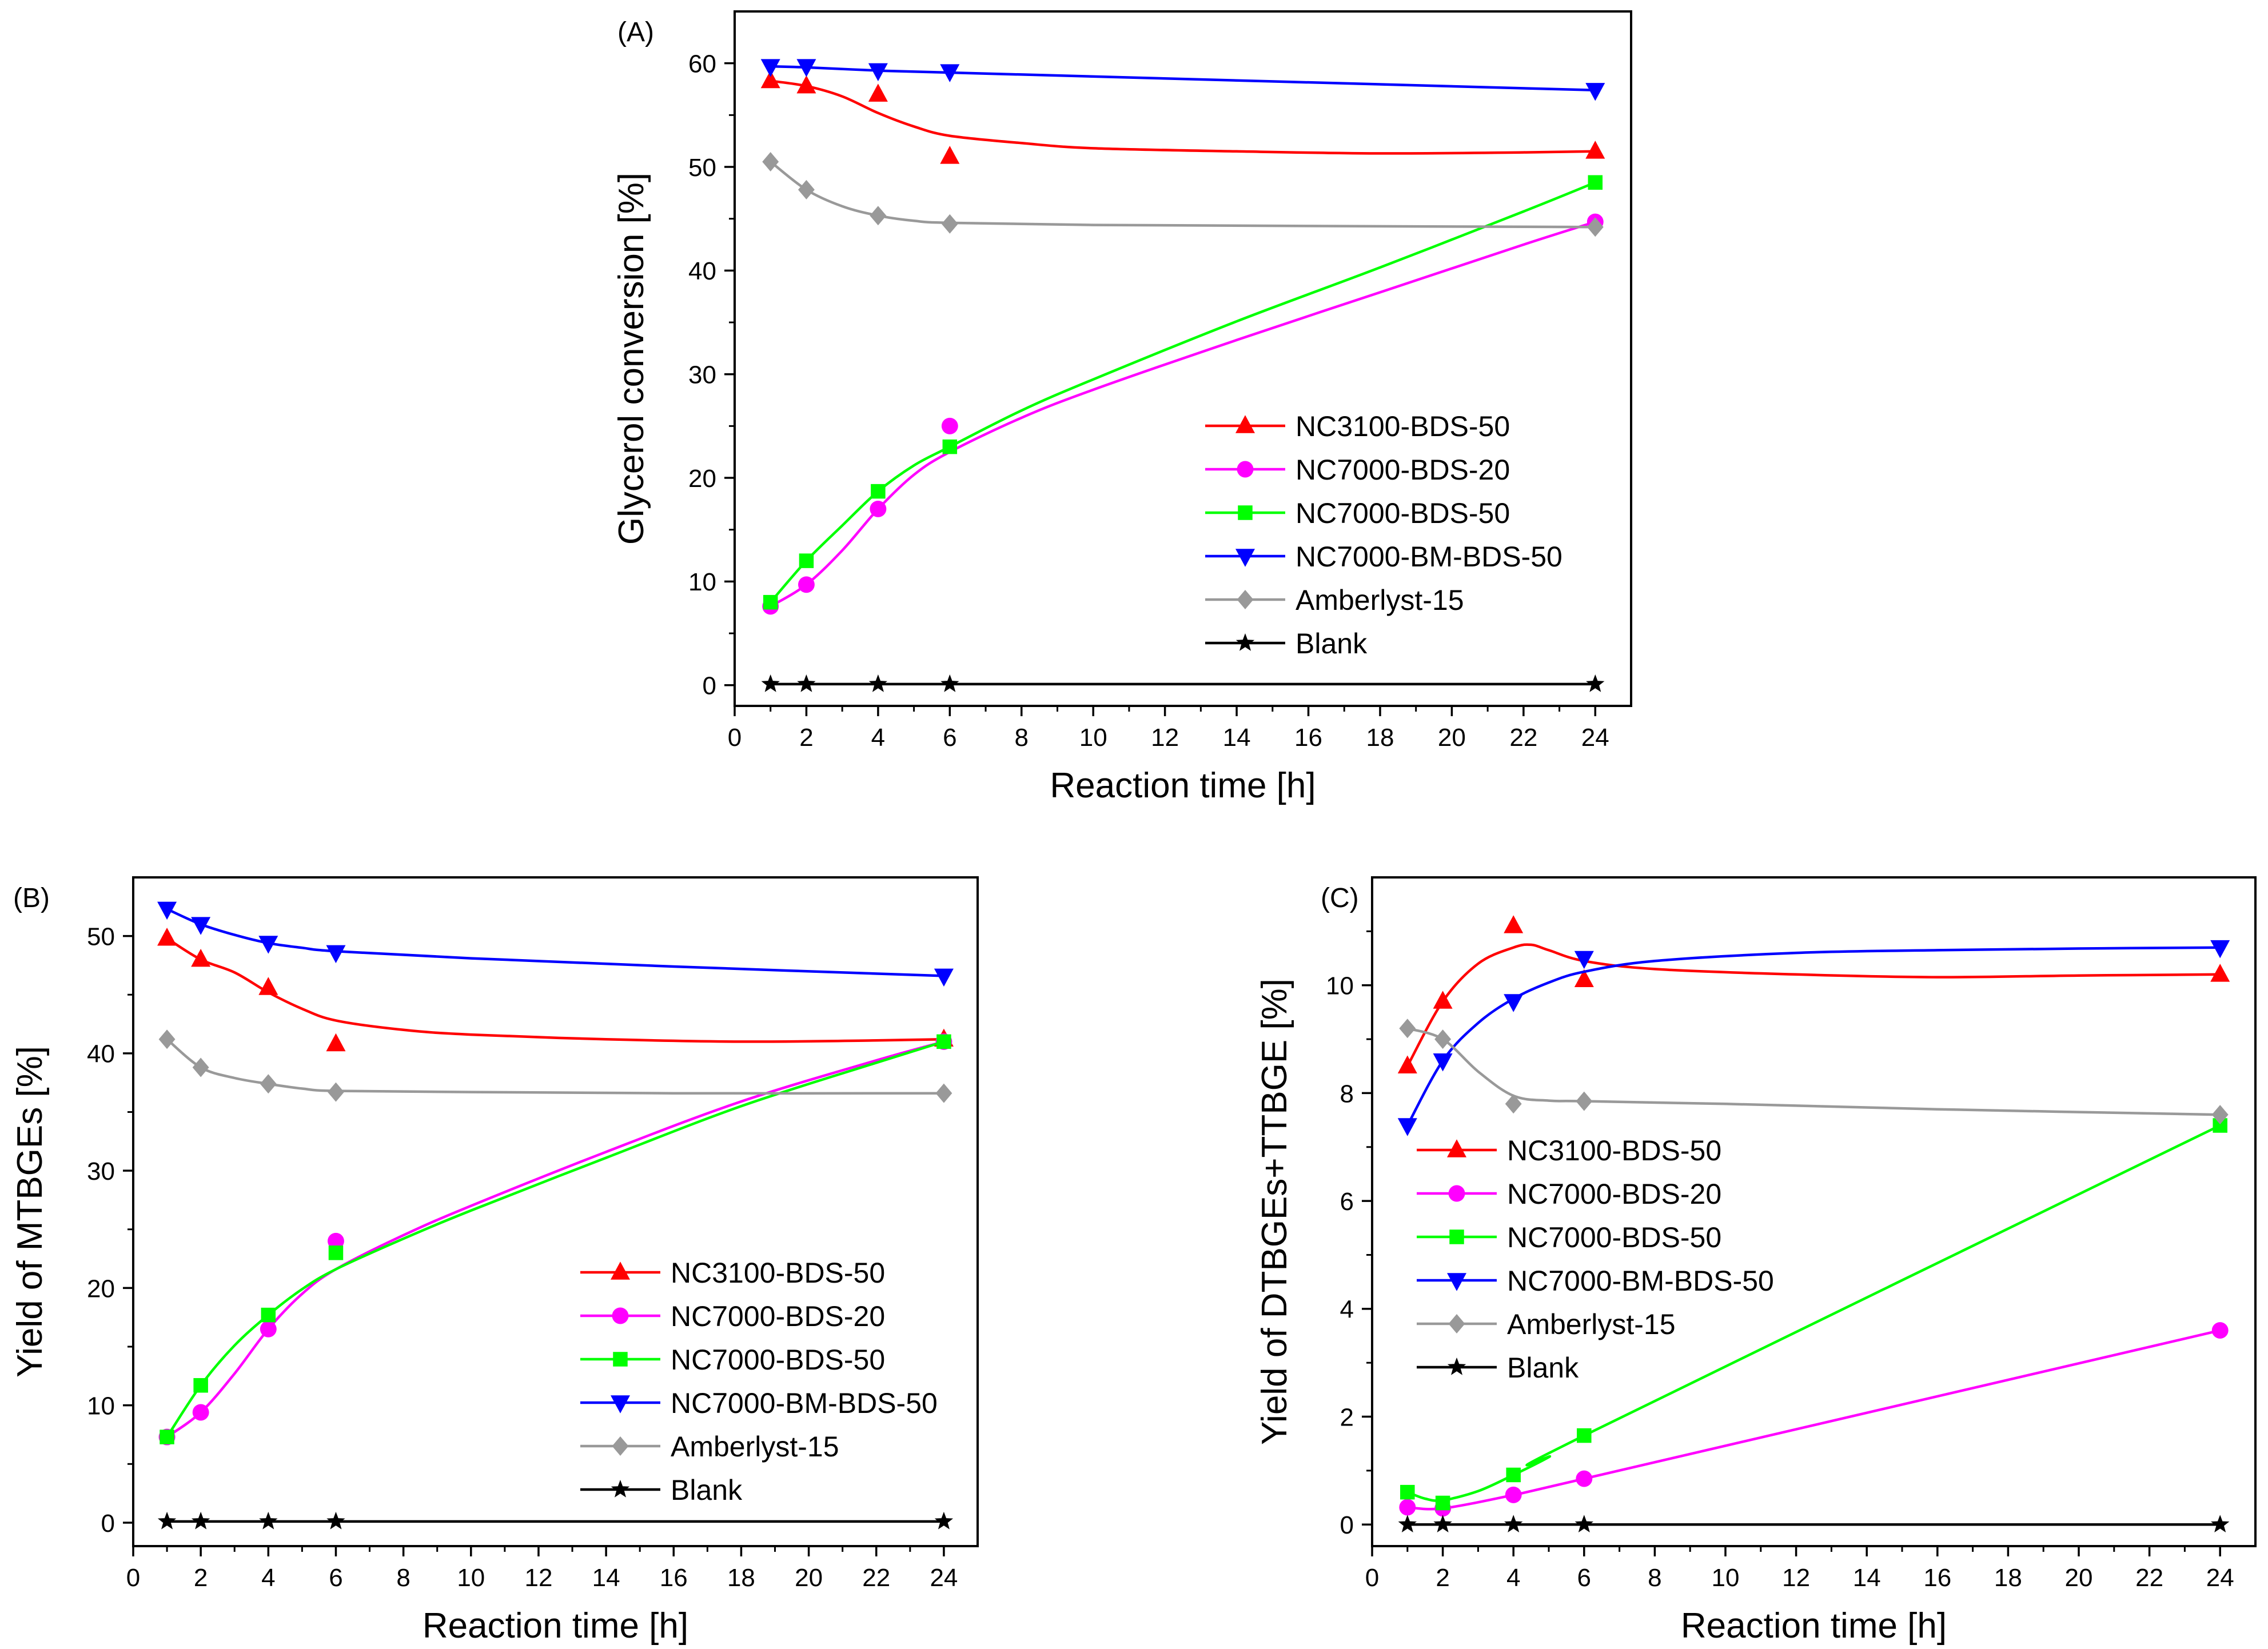 Image resolution: width=2268 pixels, height=1649 pixels. What do you see at coordinates (702, 375) in the screenshot?
I see `y-tick-label: 30` at bounding box center [702, 375].